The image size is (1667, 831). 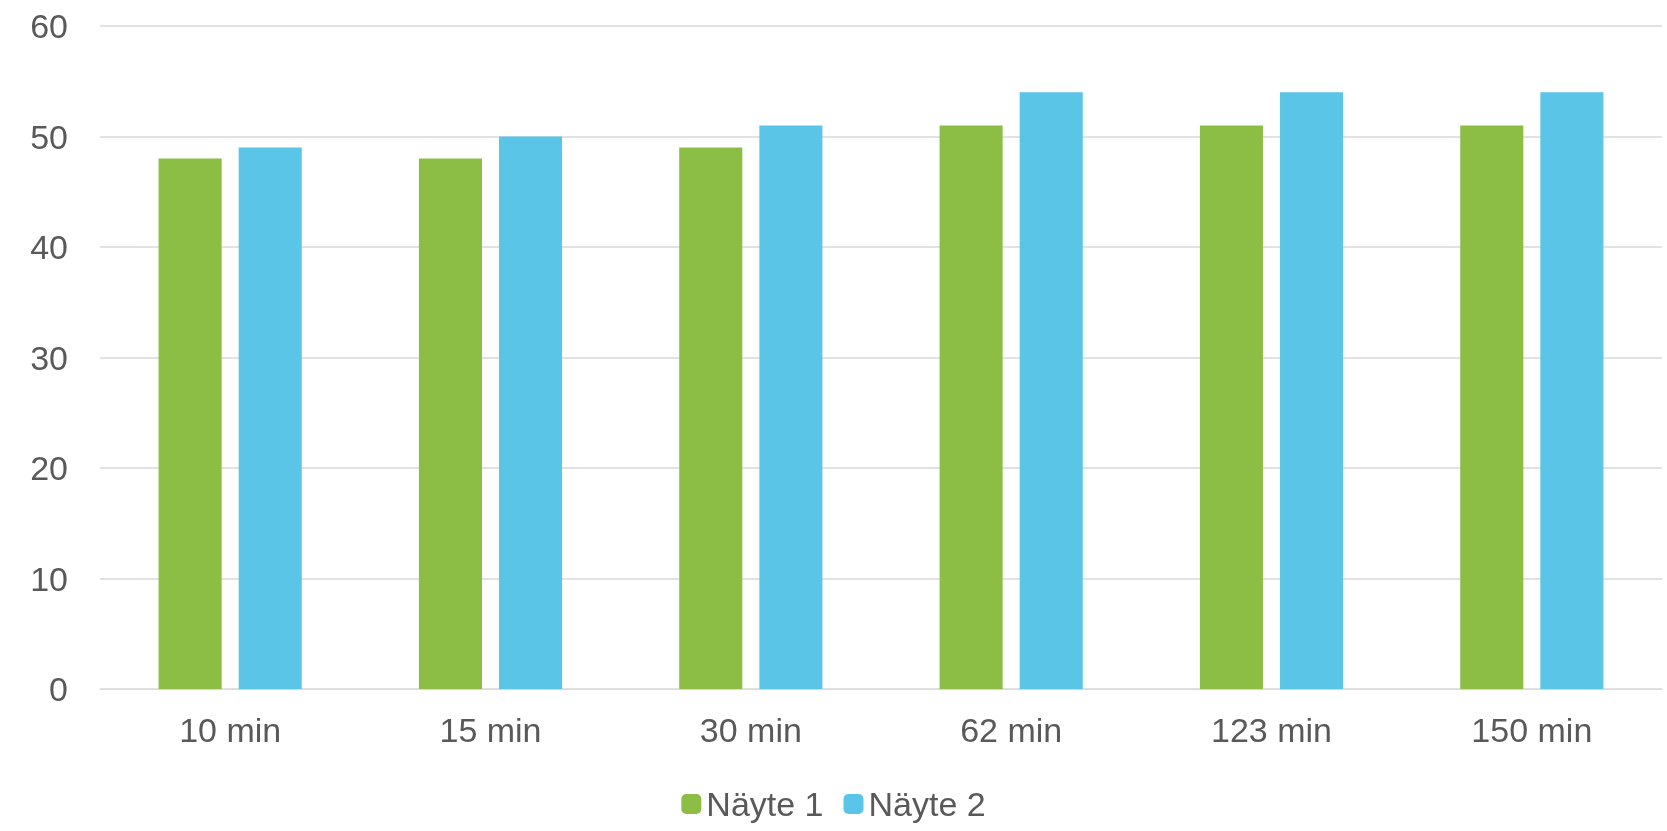 What do you see at coordinates (1011, 730) in the screenshot?
I see `x-tick-label: 62 min` at bounding box center [1011, 730].